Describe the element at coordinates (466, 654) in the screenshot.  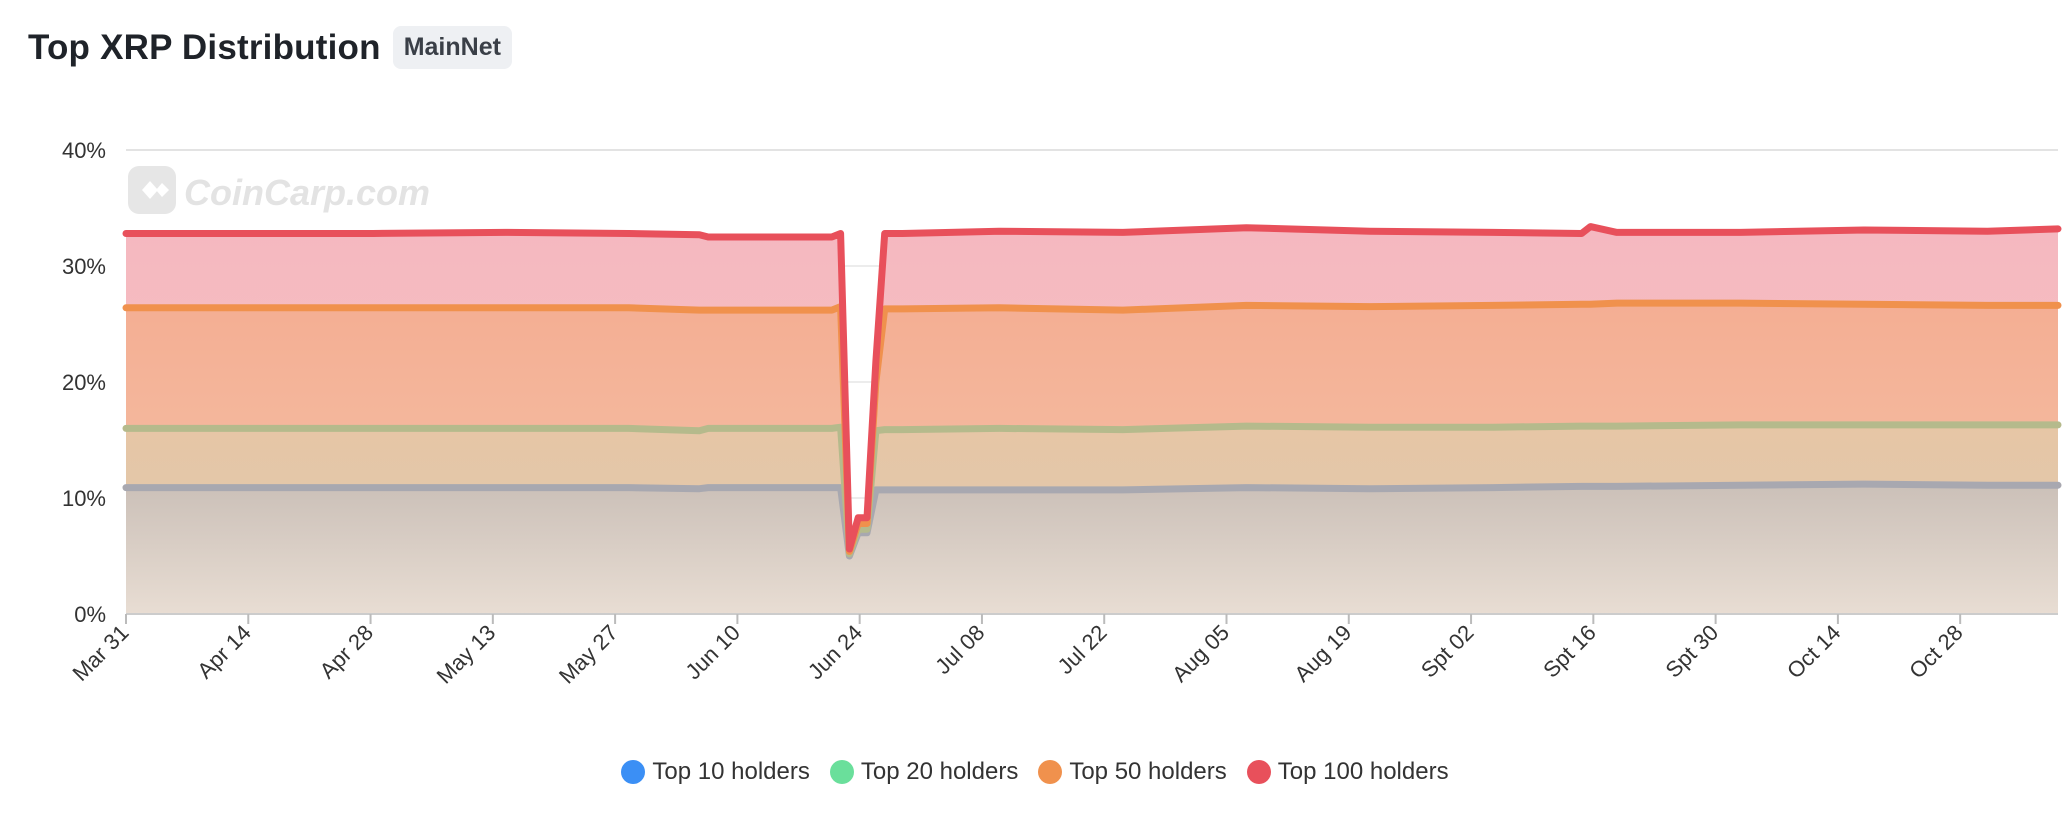
I see `x-tick-label: May 13` at that location.